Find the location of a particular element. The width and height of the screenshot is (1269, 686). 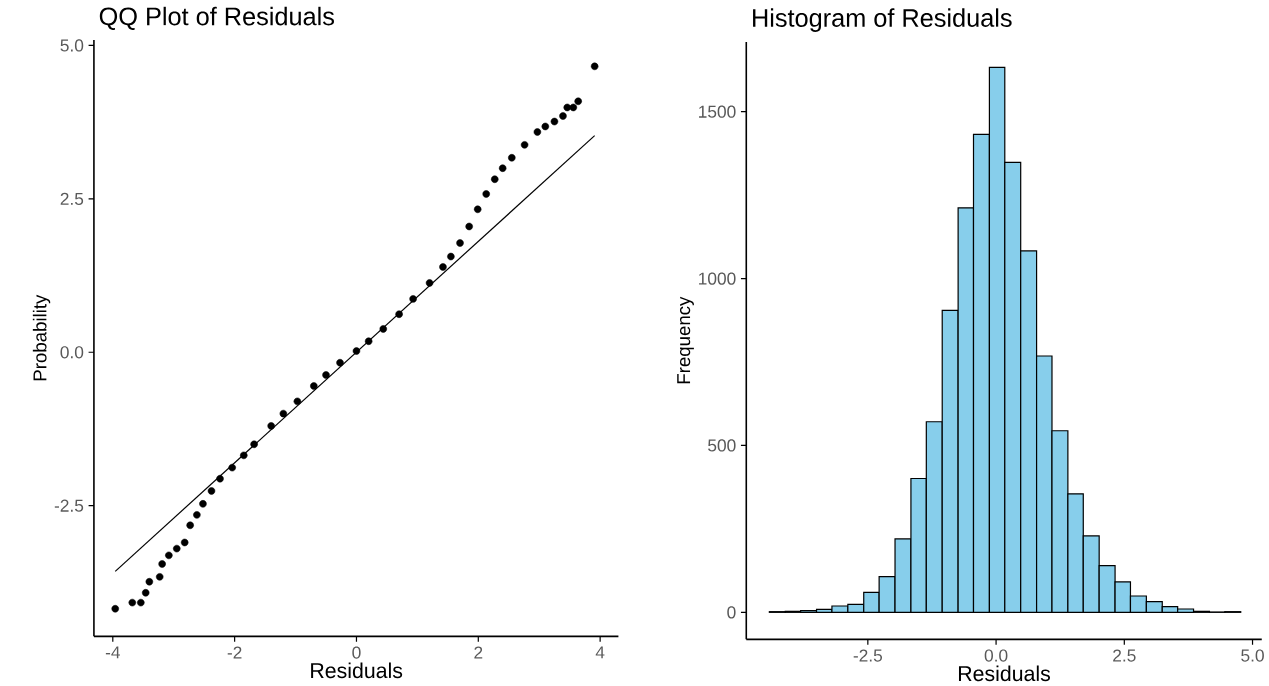

x-tick-label: -4 is located at coordinates (112, 652).